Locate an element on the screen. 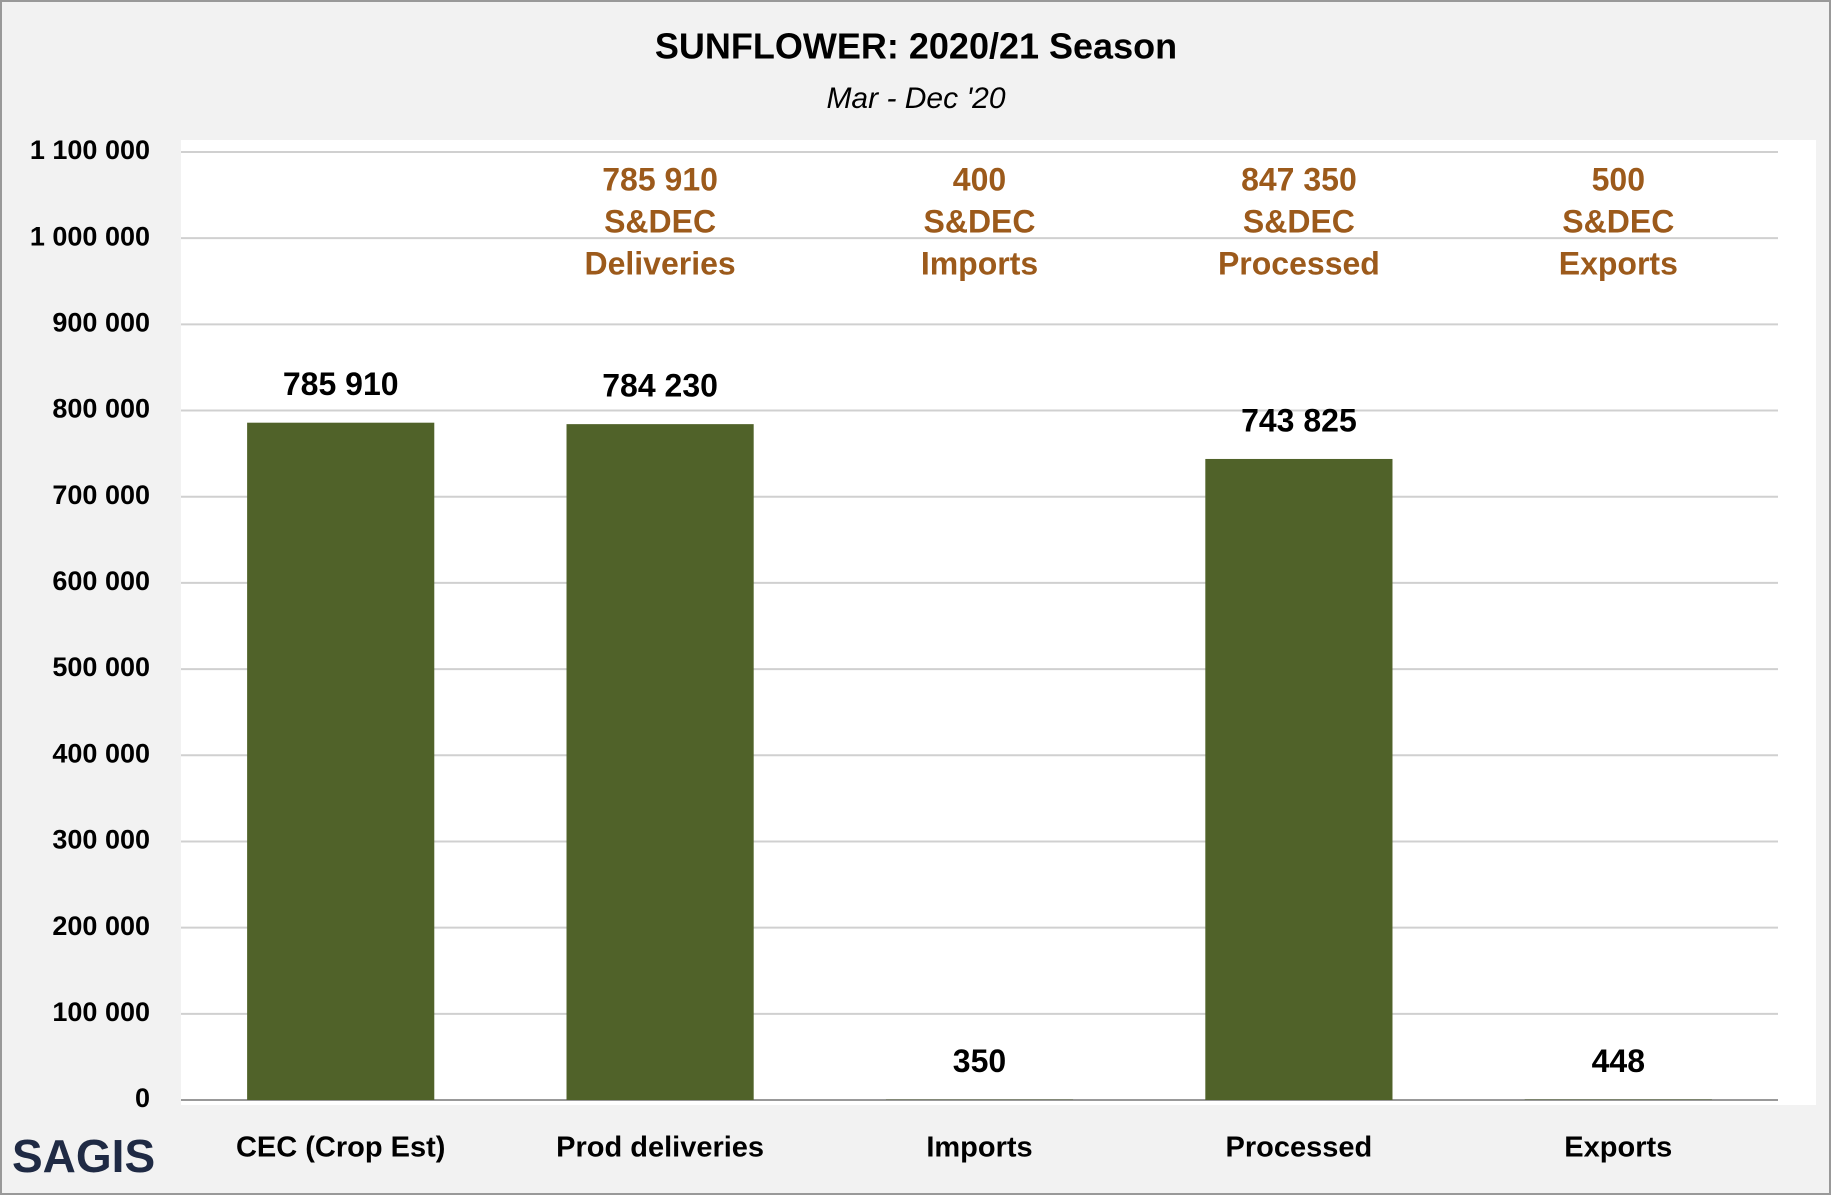 This screenshot has height=1195, width=1831. x-tick-label: Prod deliveries is located at coordinates (660, 1148).